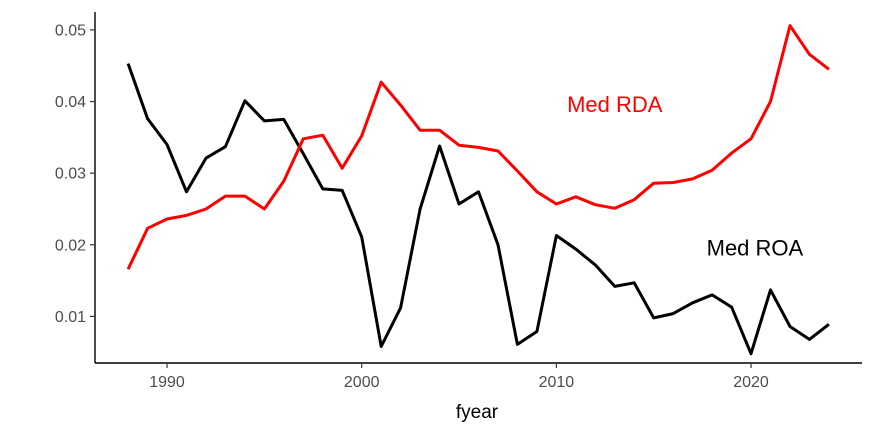 This screenshot has width=875, height=442. I want to click on series-label-med-roa: Med ROA, so click(755, 247).